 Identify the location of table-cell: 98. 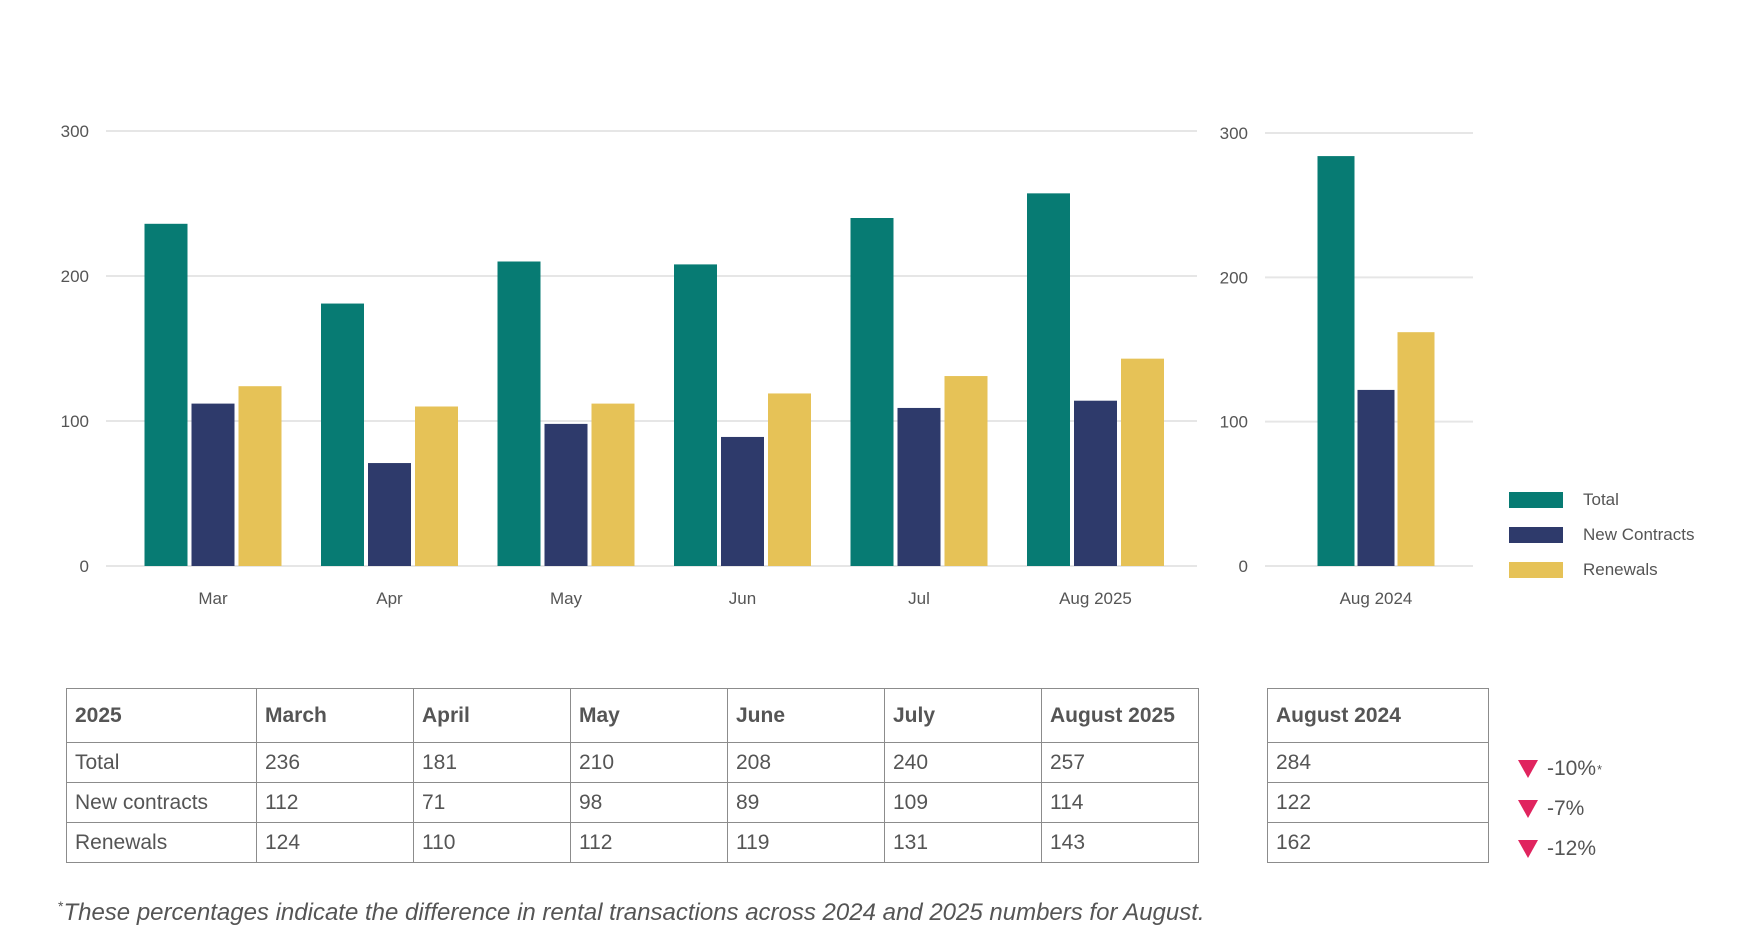
(649, 802).